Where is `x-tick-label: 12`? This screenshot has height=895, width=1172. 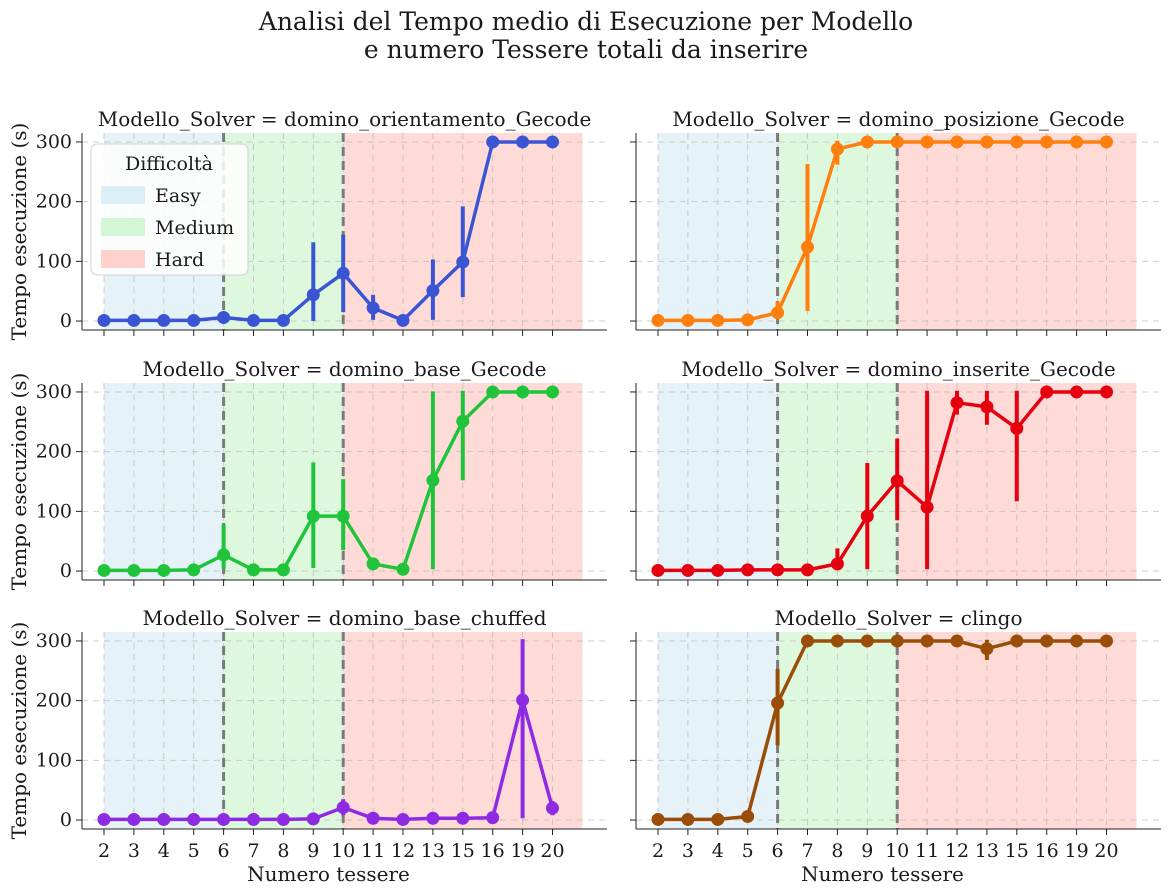 x-tick-label: 12 is located at coordinates (957, 851).